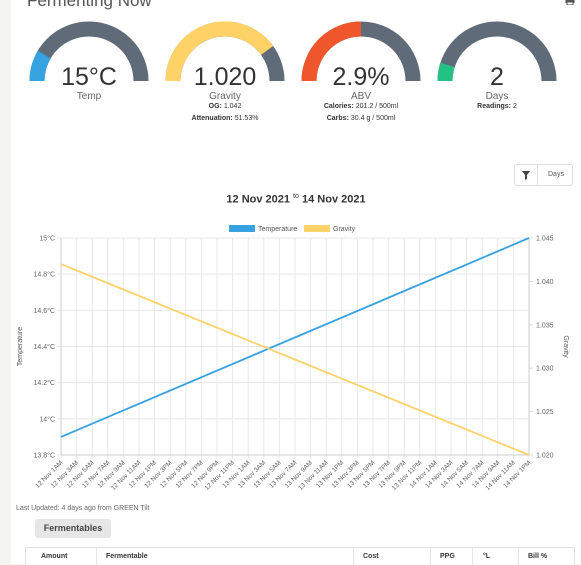 The width and height of the screenshot is (581, 565). Describe the element at coordinates (225, 106) in the screenshot. I see `og-line: OG: 1.042` at that location.